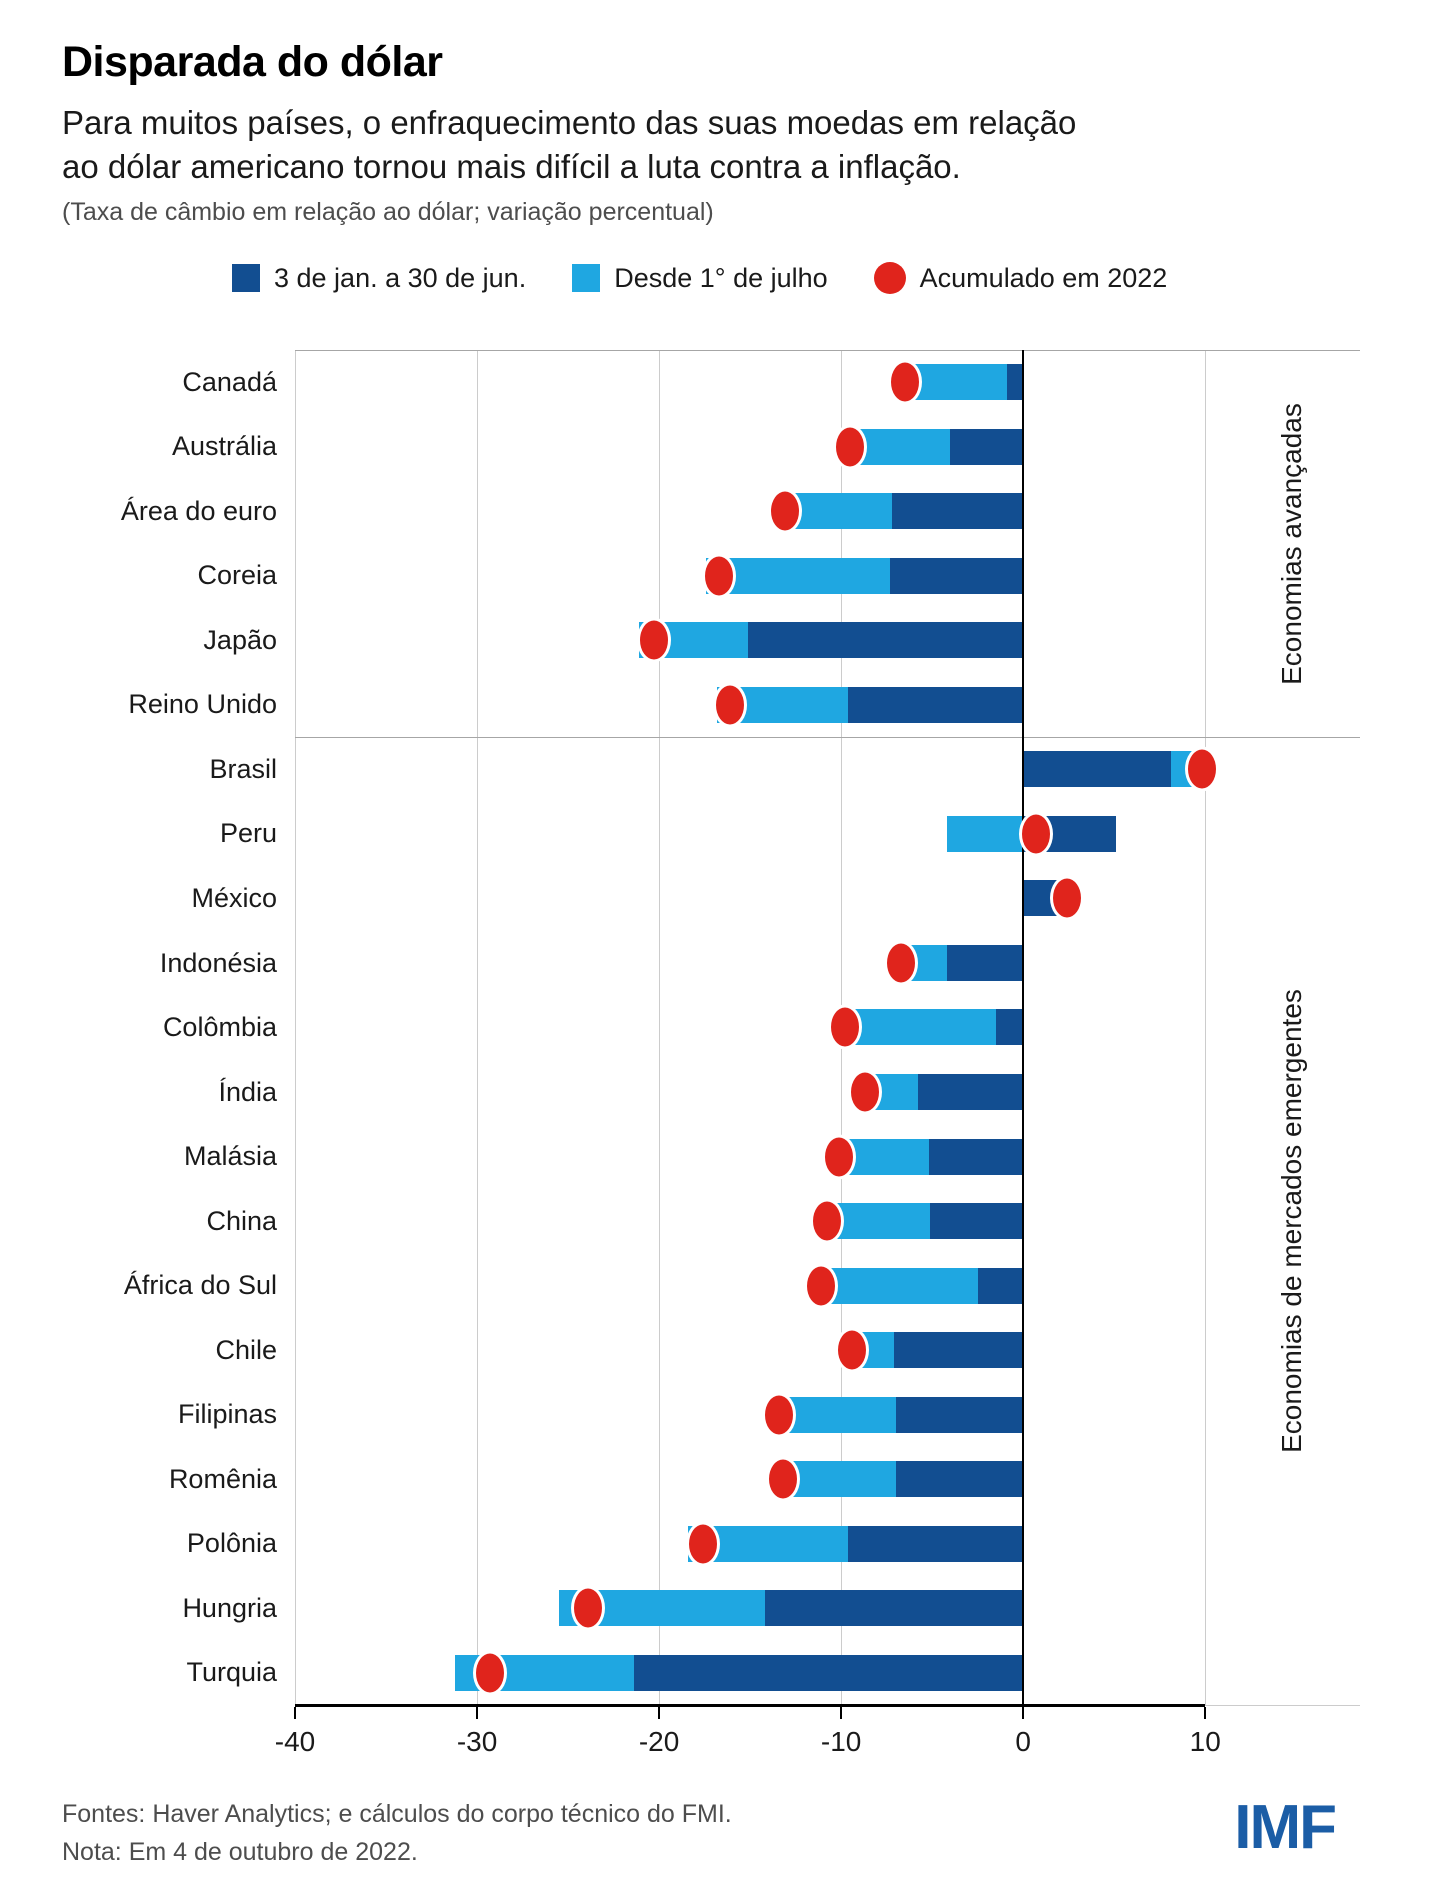  I want to click on bar-row-Hungria, so click(827, 1608).